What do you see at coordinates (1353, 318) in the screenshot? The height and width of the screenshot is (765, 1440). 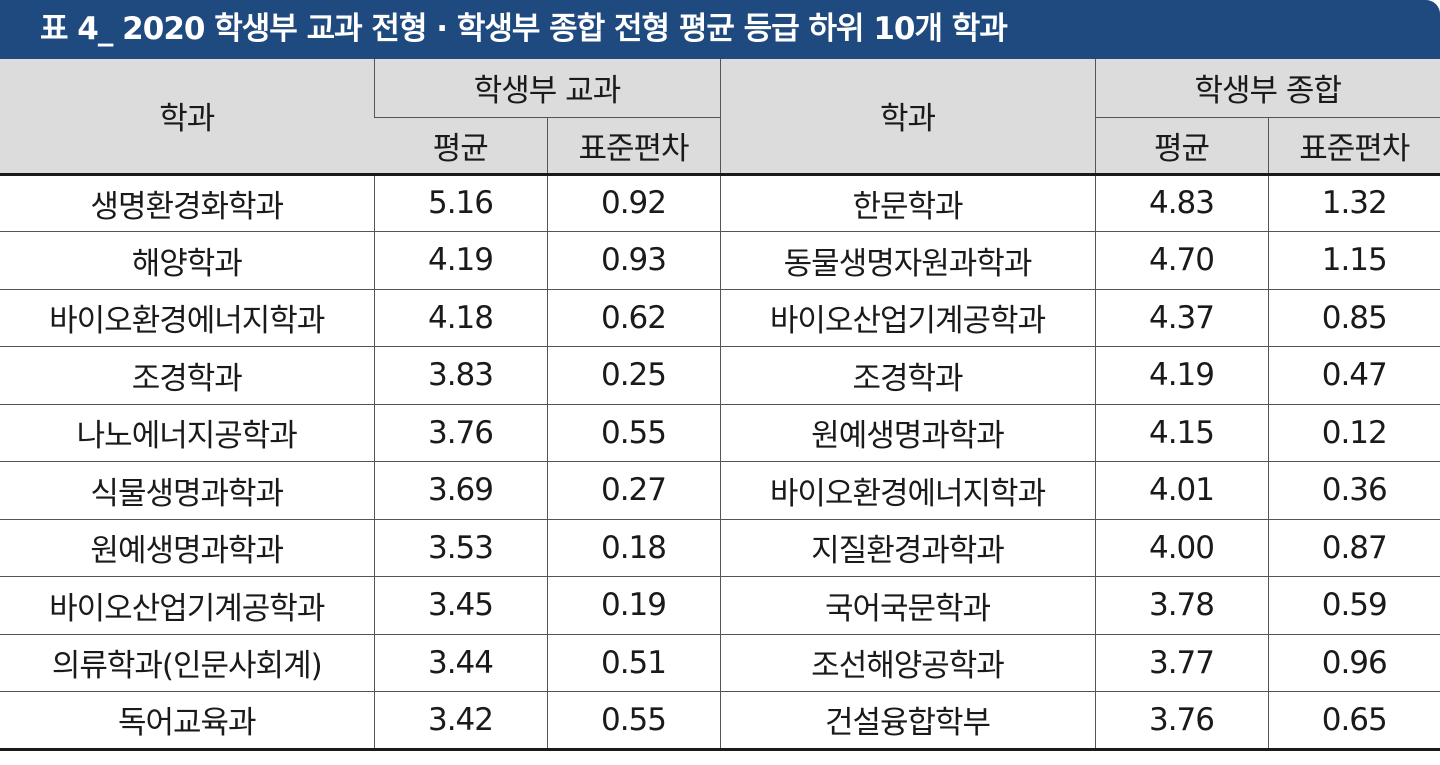 I see `cell-sd-right: 0.85` at bounding box center [1353, 318].